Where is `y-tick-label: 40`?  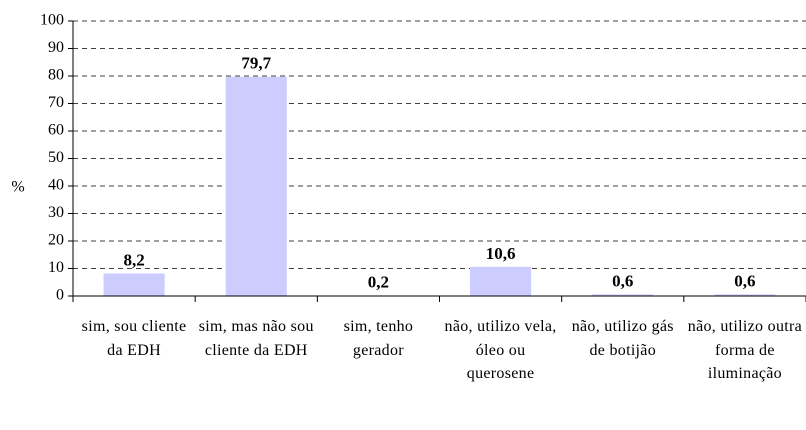 y-tick-label: 40 is located at coordinates (56, 185).